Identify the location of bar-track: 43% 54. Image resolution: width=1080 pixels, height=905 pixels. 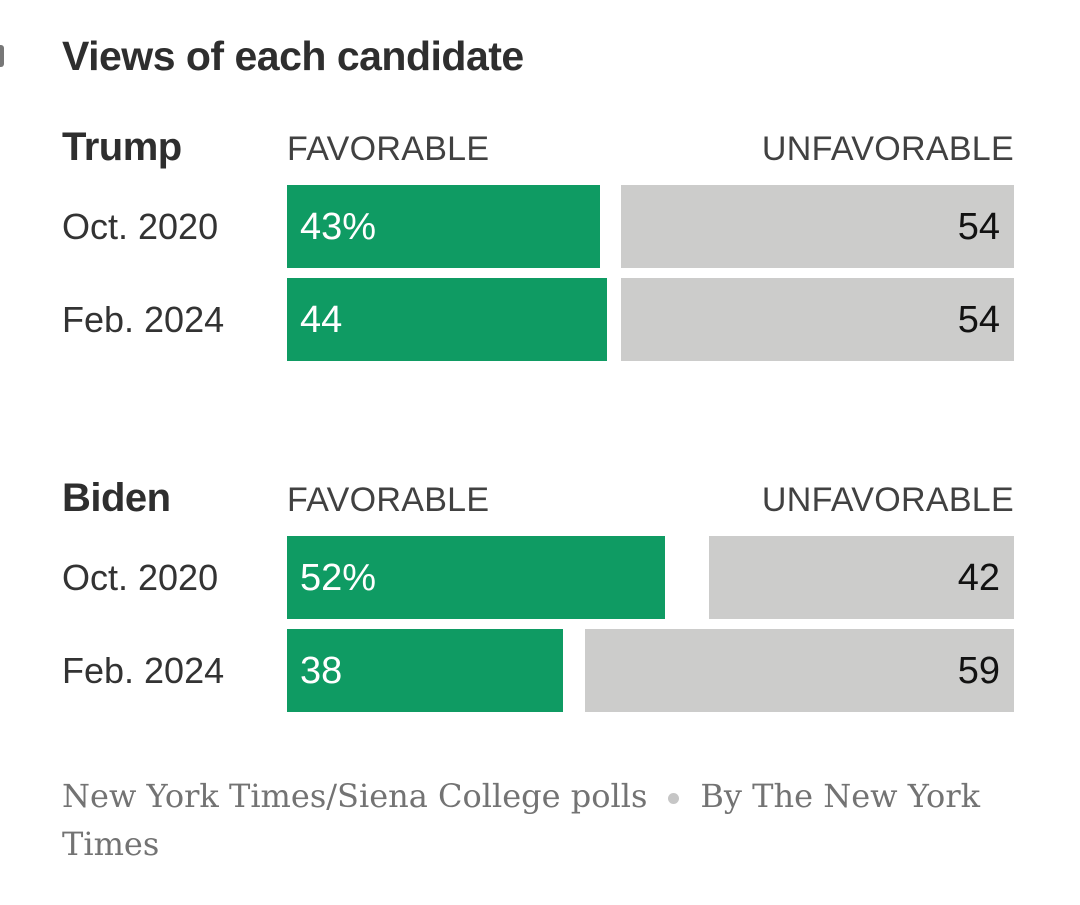
(650, 226).